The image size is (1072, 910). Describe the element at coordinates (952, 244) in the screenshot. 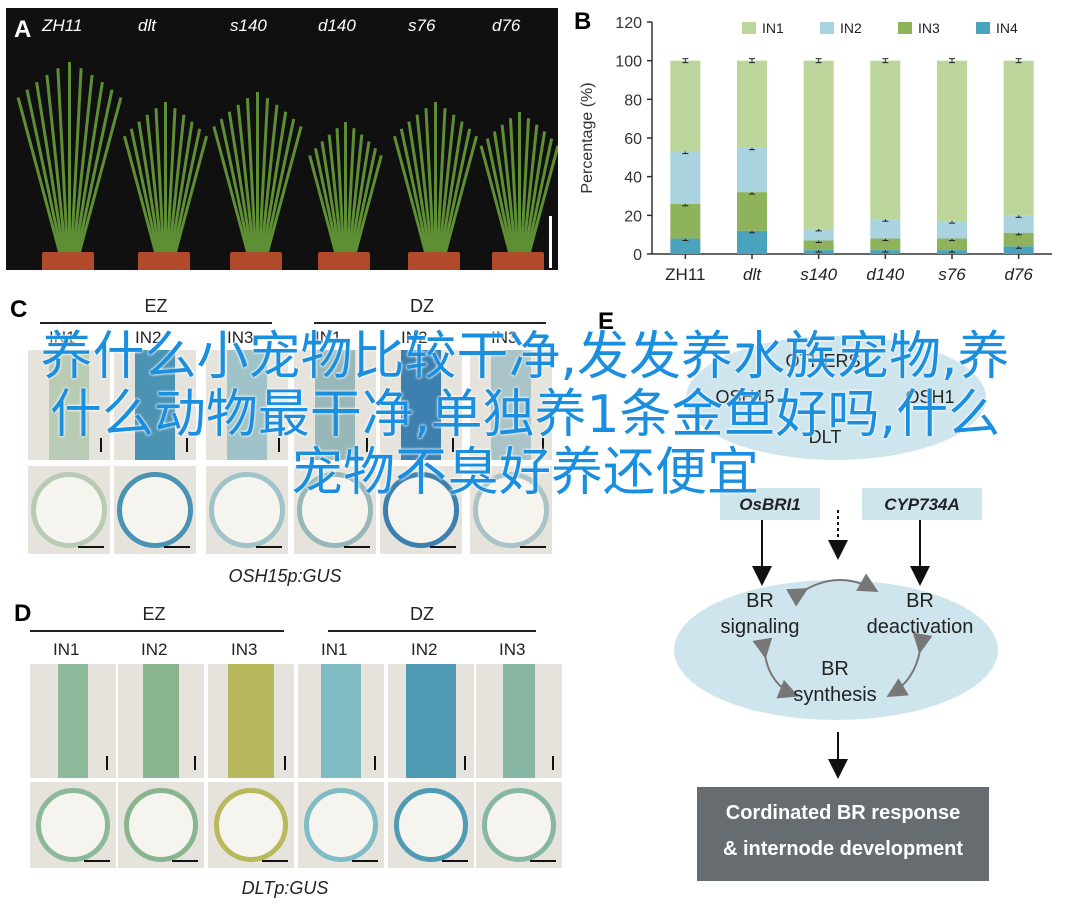

I see `bar-IN3-s76` at that location.